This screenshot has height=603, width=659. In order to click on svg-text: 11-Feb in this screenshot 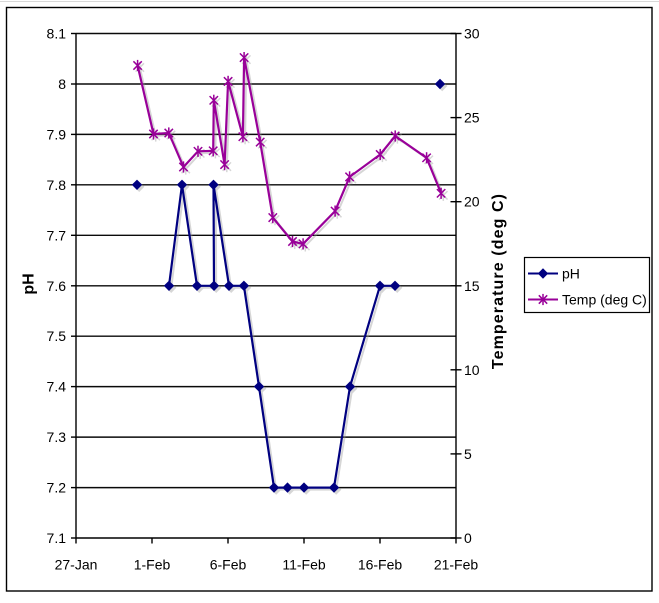, I will do `click(304, 565)`.